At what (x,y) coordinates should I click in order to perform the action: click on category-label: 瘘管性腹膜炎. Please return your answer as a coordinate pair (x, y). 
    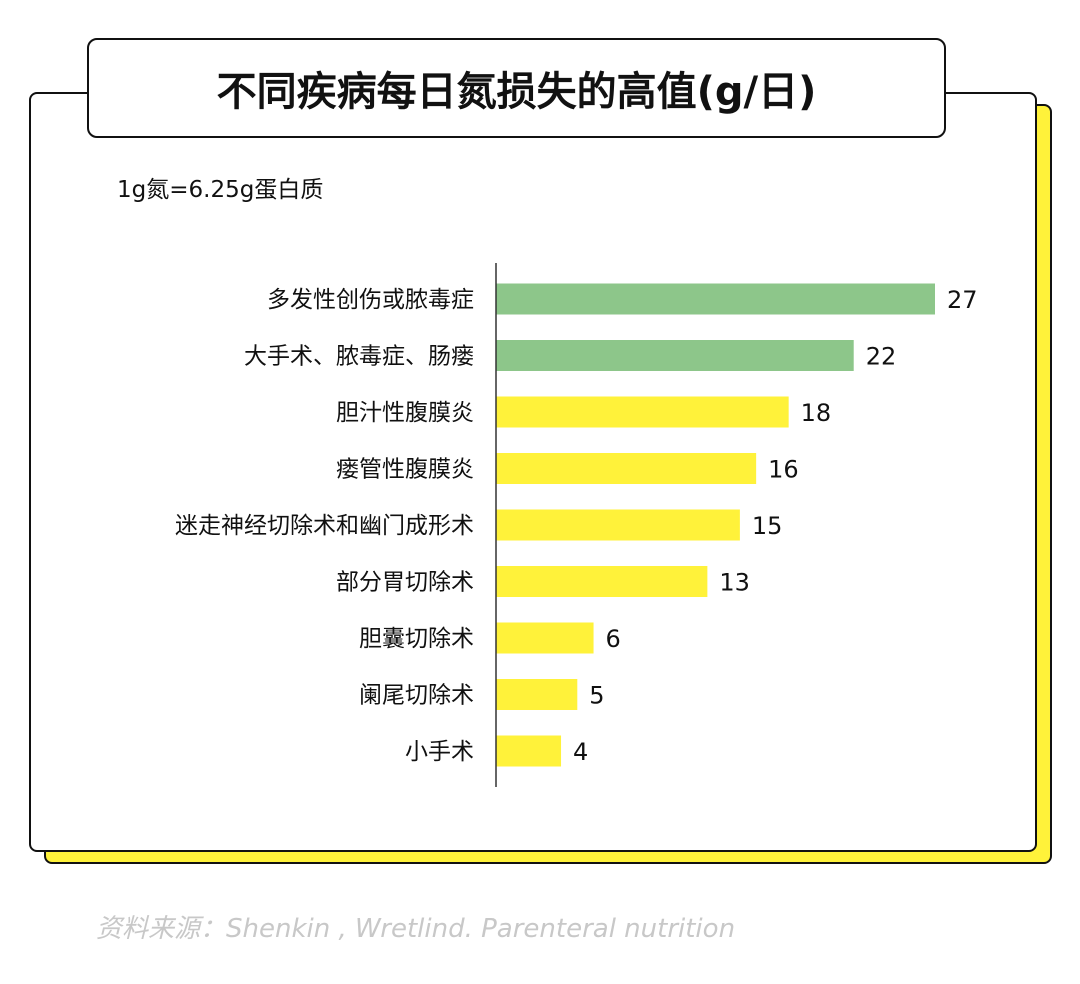
    Looking at the image, I should click on (405, 470).